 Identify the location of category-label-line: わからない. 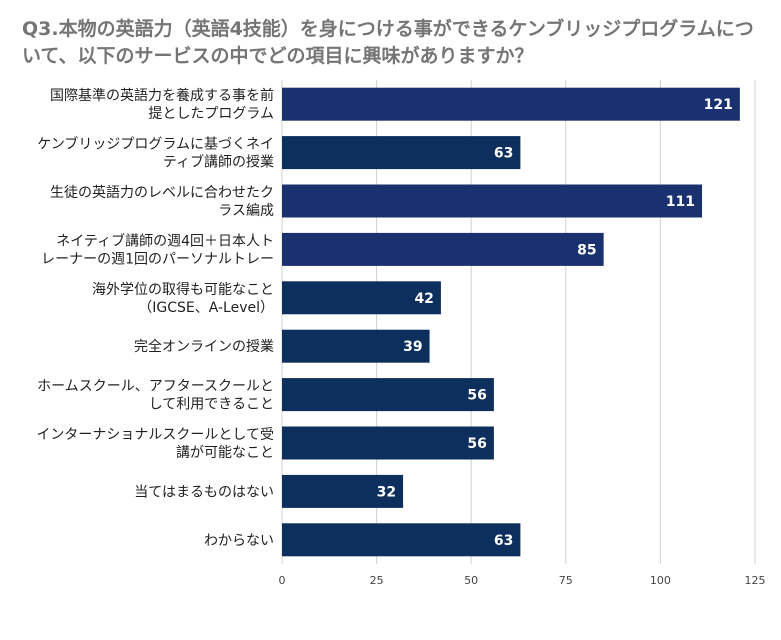
(239, 541).